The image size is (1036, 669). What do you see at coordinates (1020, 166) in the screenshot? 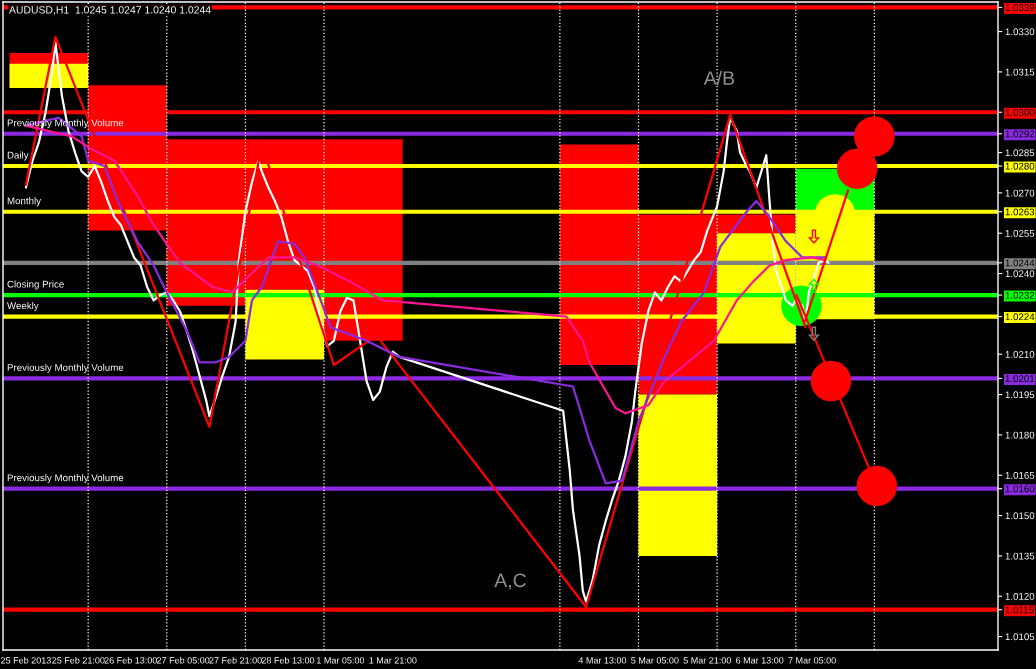
I see `y-tick-label: 1.0280` at bounding box center [1020, 166].